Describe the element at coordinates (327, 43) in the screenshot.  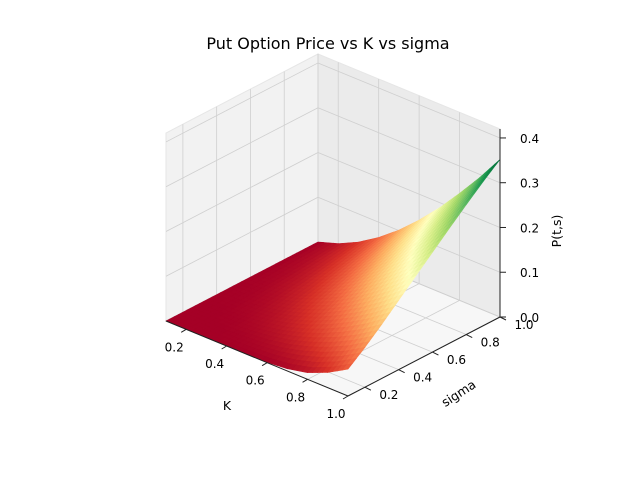
I see `chart-title: Put Option Price vs K vs sigma` at that location.